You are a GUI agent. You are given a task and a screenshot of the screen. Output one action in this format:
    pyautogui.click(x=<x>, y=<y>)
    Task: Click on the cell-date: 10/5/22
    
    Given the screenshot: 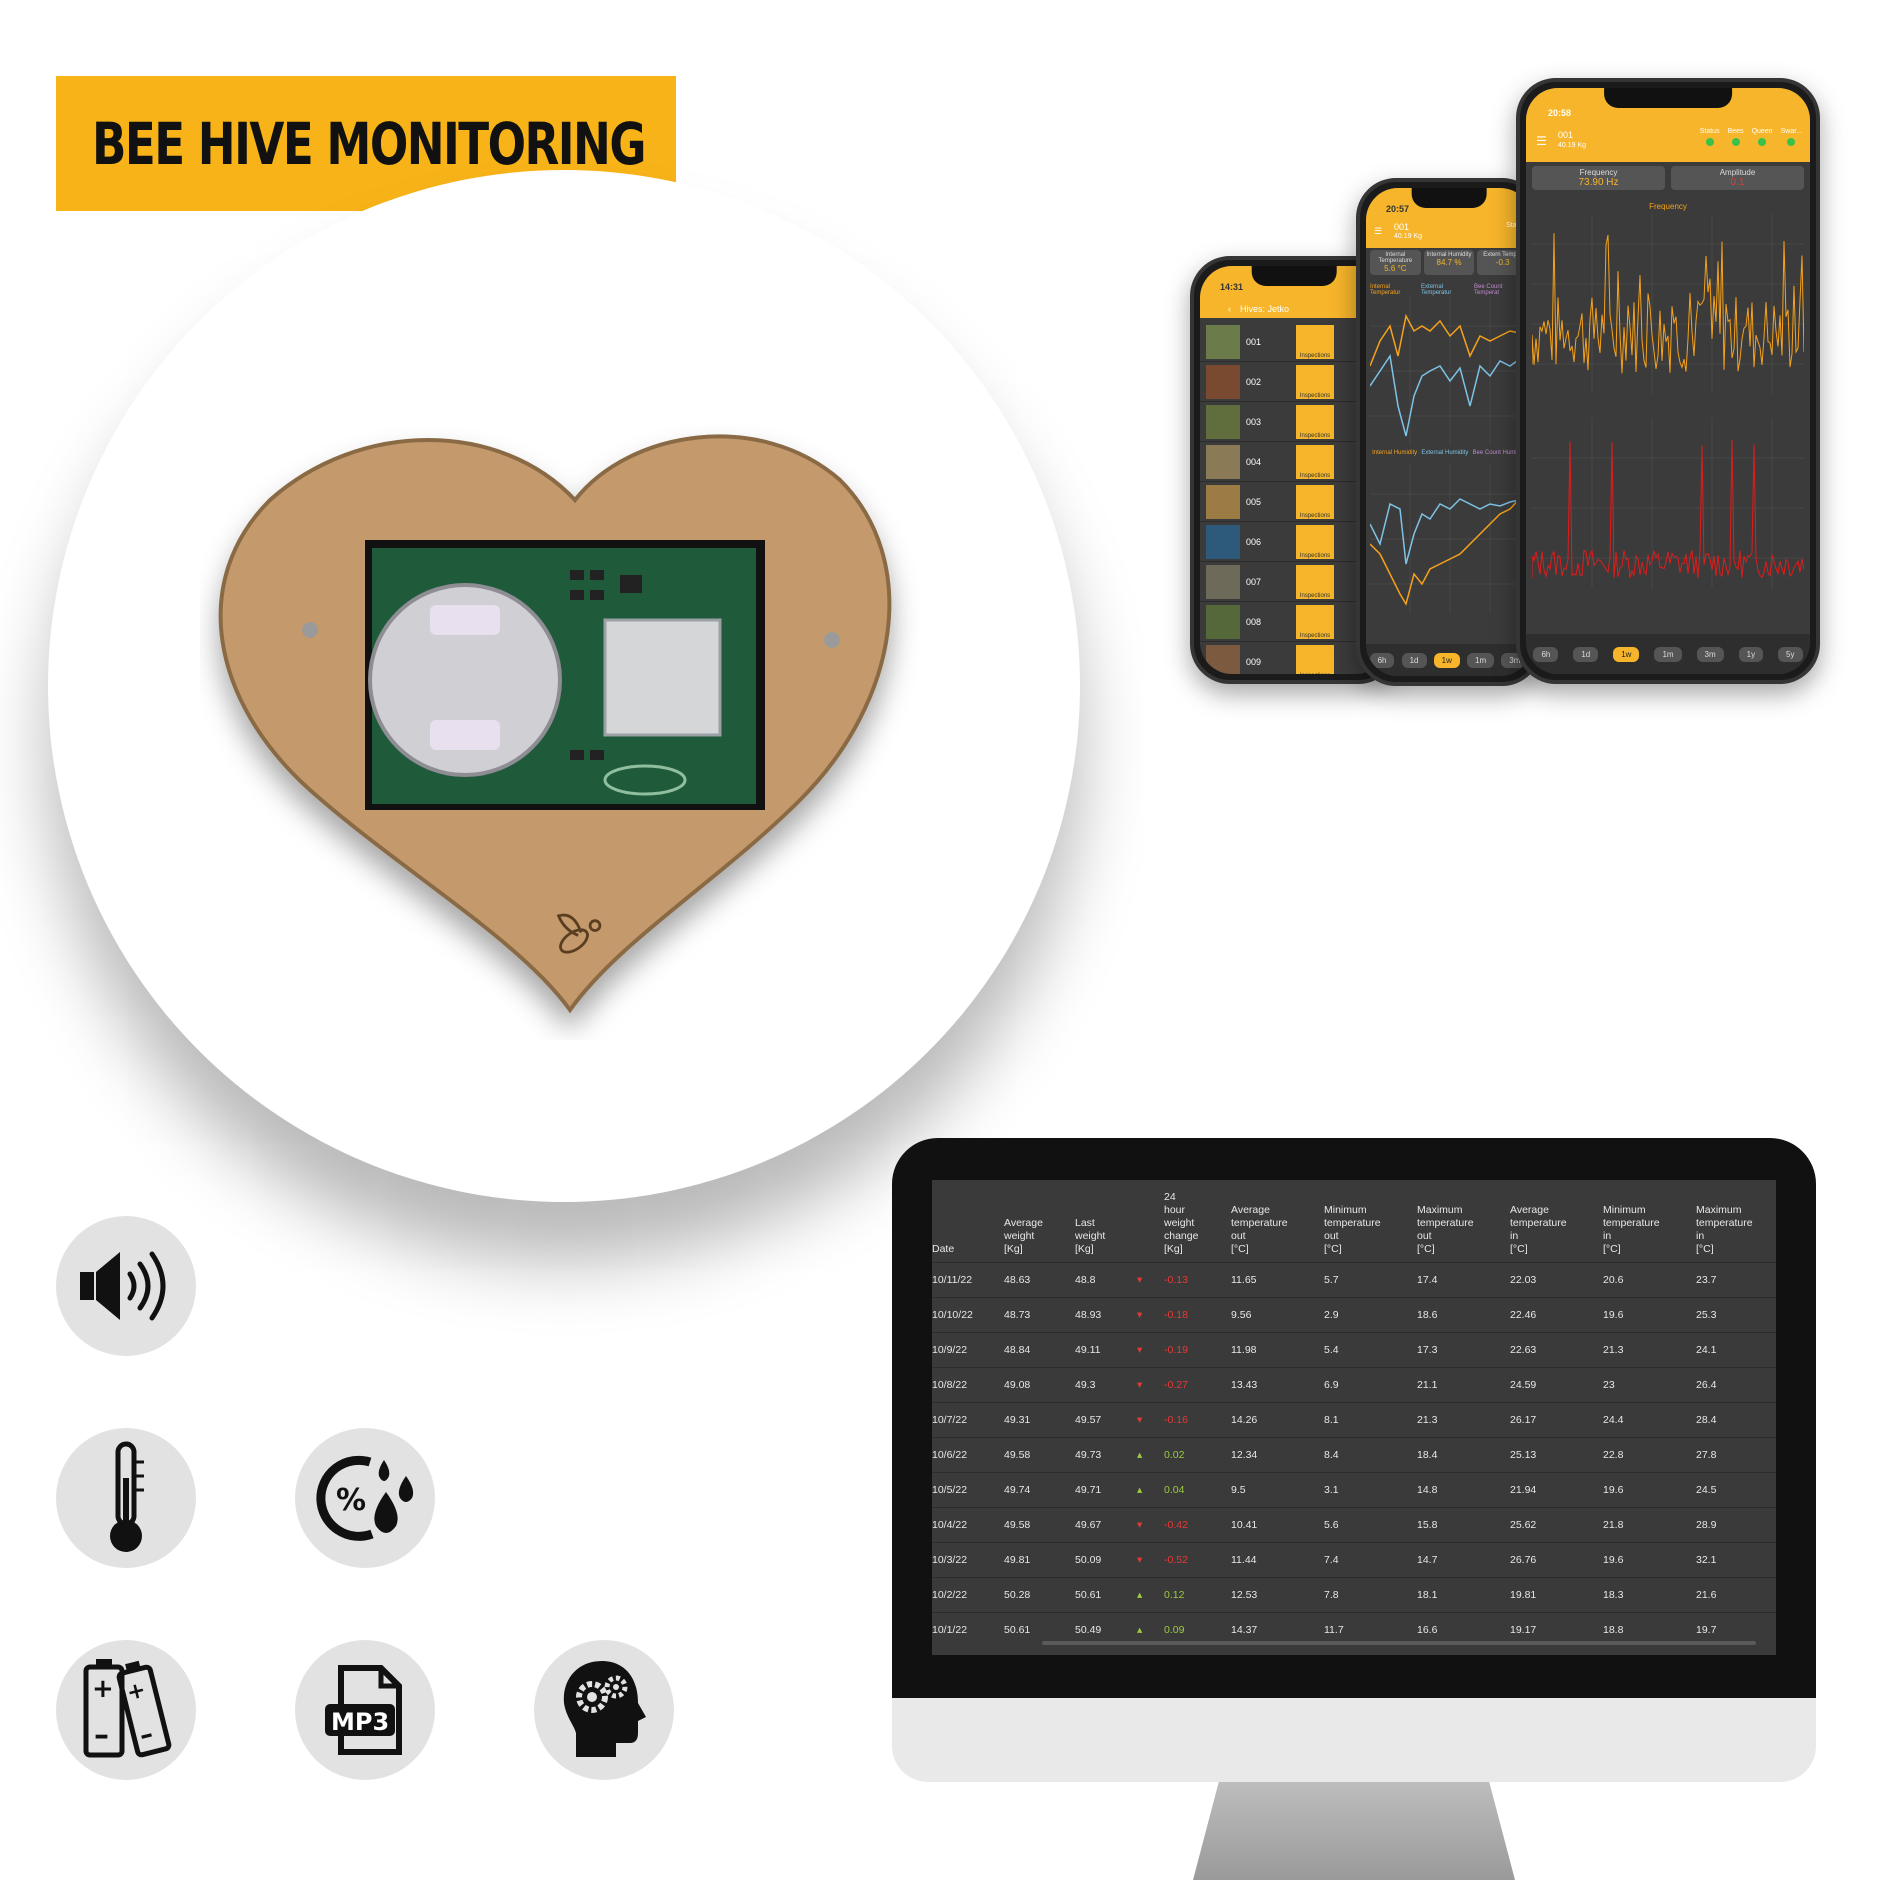 What is the action you would take?
    pyautogui.click(x=968, y=1490)
    